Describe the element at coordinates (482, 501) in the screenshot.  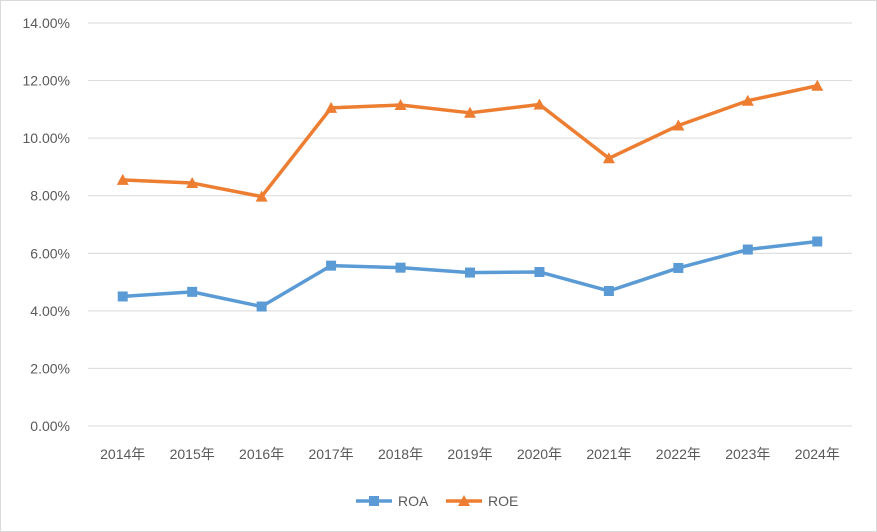
I see `legend-item-roe: ROE` at that location.